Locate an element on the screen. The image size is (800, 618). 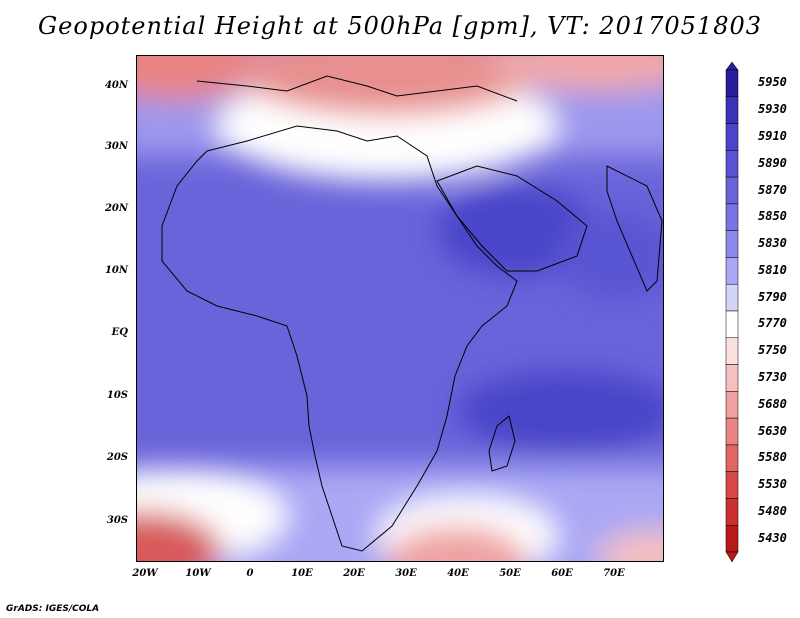
lon-label-20w: 20W is located at coordinates (145, 573).